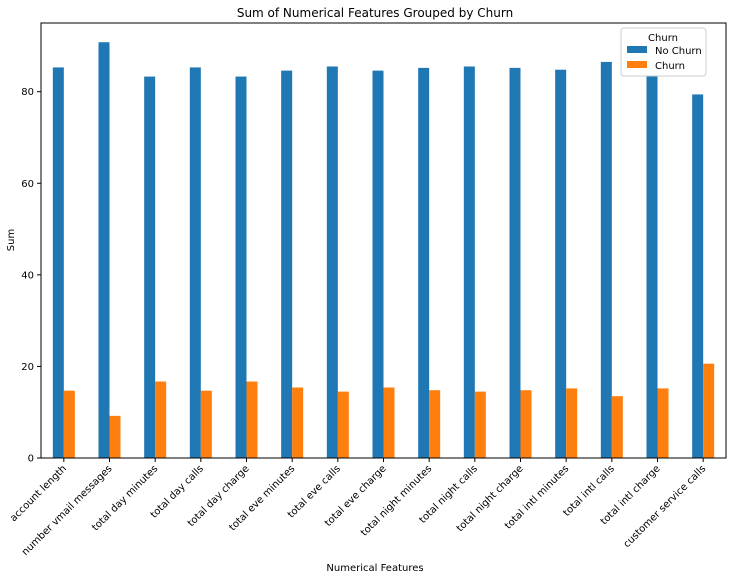 This screenshot has width=738, height=580. I want to click on x-tick-label: customer service calls, so click(665, 506).